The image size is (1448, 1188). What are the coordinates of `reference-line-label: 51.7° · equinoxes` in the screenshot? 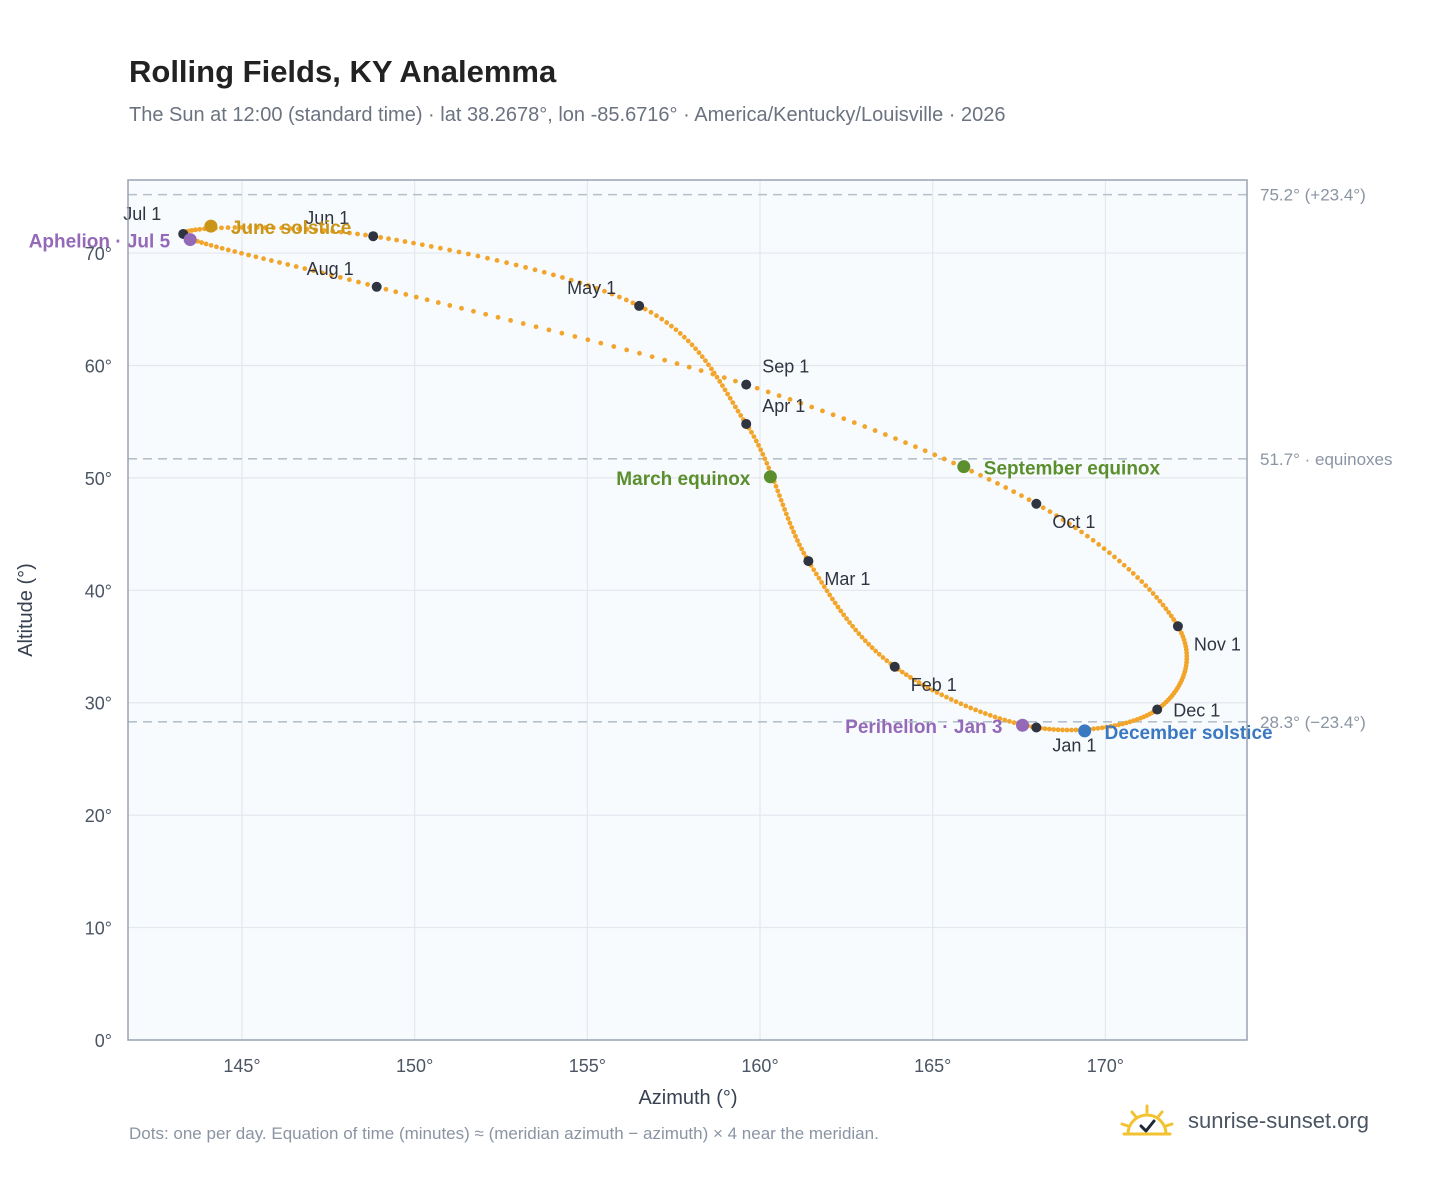 It's located at (1326, 459).